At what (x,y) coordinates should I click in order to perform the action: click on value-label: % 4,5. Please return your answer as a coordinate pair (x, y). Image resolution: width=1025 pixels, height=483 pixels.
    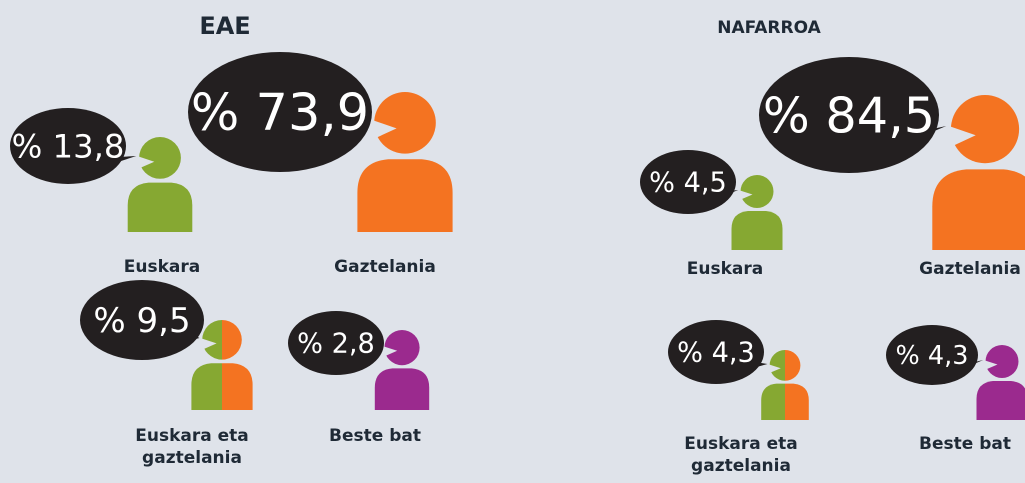
    Looking at the image, I should click on (688, 183).